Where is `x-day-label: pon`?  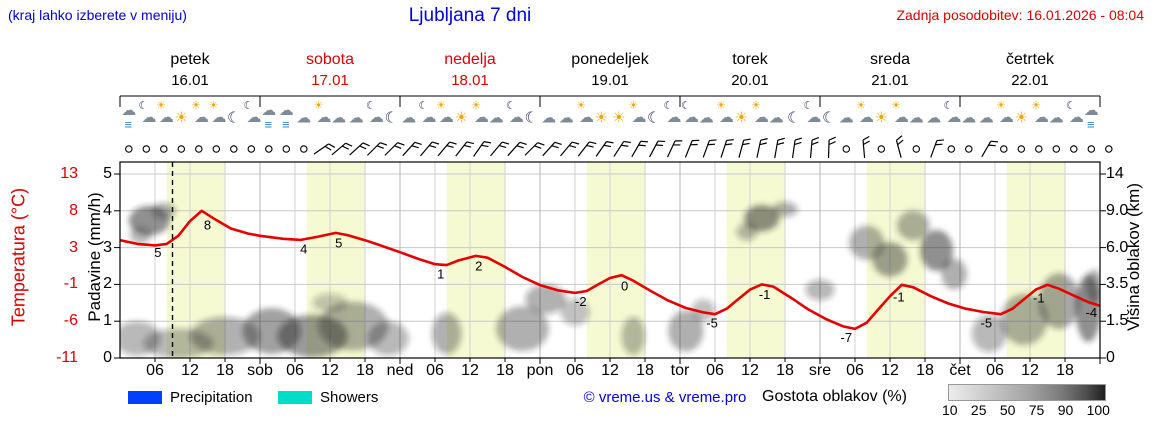
x-day-label: pon is located at coordinates (540, 370).